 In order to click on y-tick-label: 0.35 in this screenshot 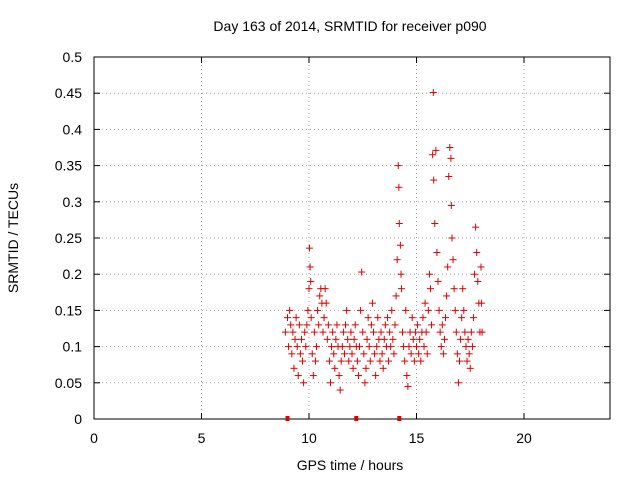, I will do `click(68, 166)`.